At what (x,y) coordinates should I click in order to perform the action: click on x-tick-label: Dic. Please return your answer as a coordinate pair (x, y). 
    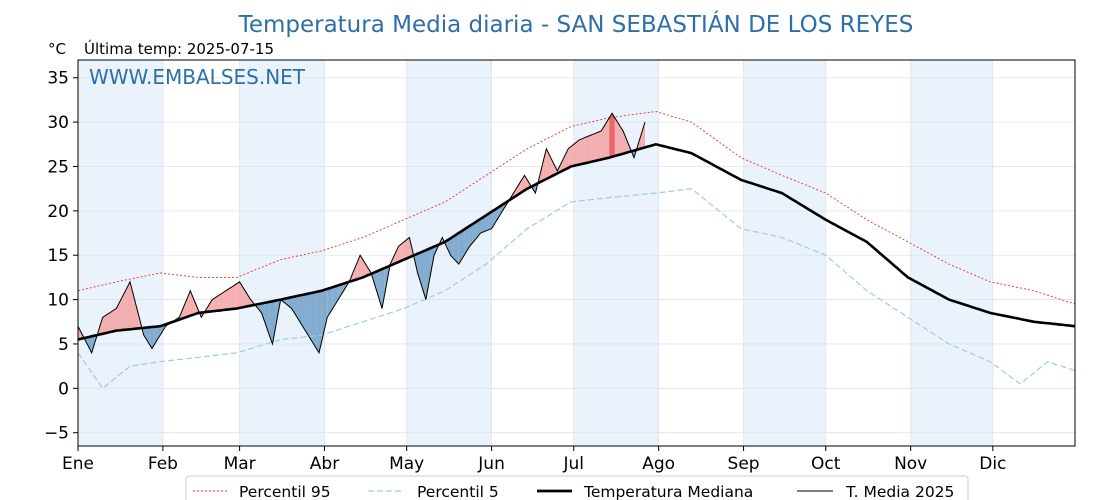
    Looking at the image, I should click on (992, 464).